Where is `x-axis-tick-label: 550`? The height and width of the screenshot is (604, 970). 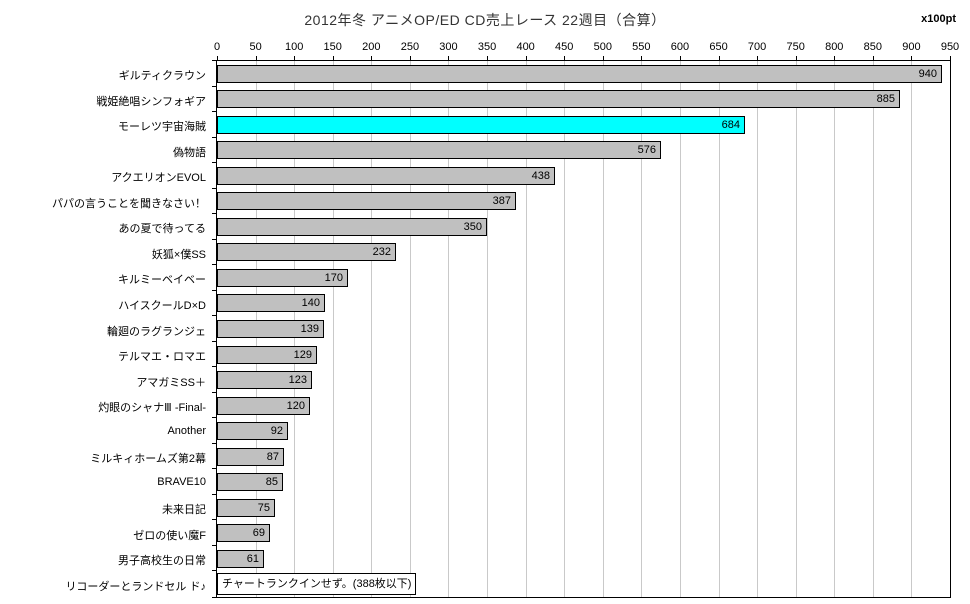
x-axis-tick-label: 550 is located at coordinates (641, 47).